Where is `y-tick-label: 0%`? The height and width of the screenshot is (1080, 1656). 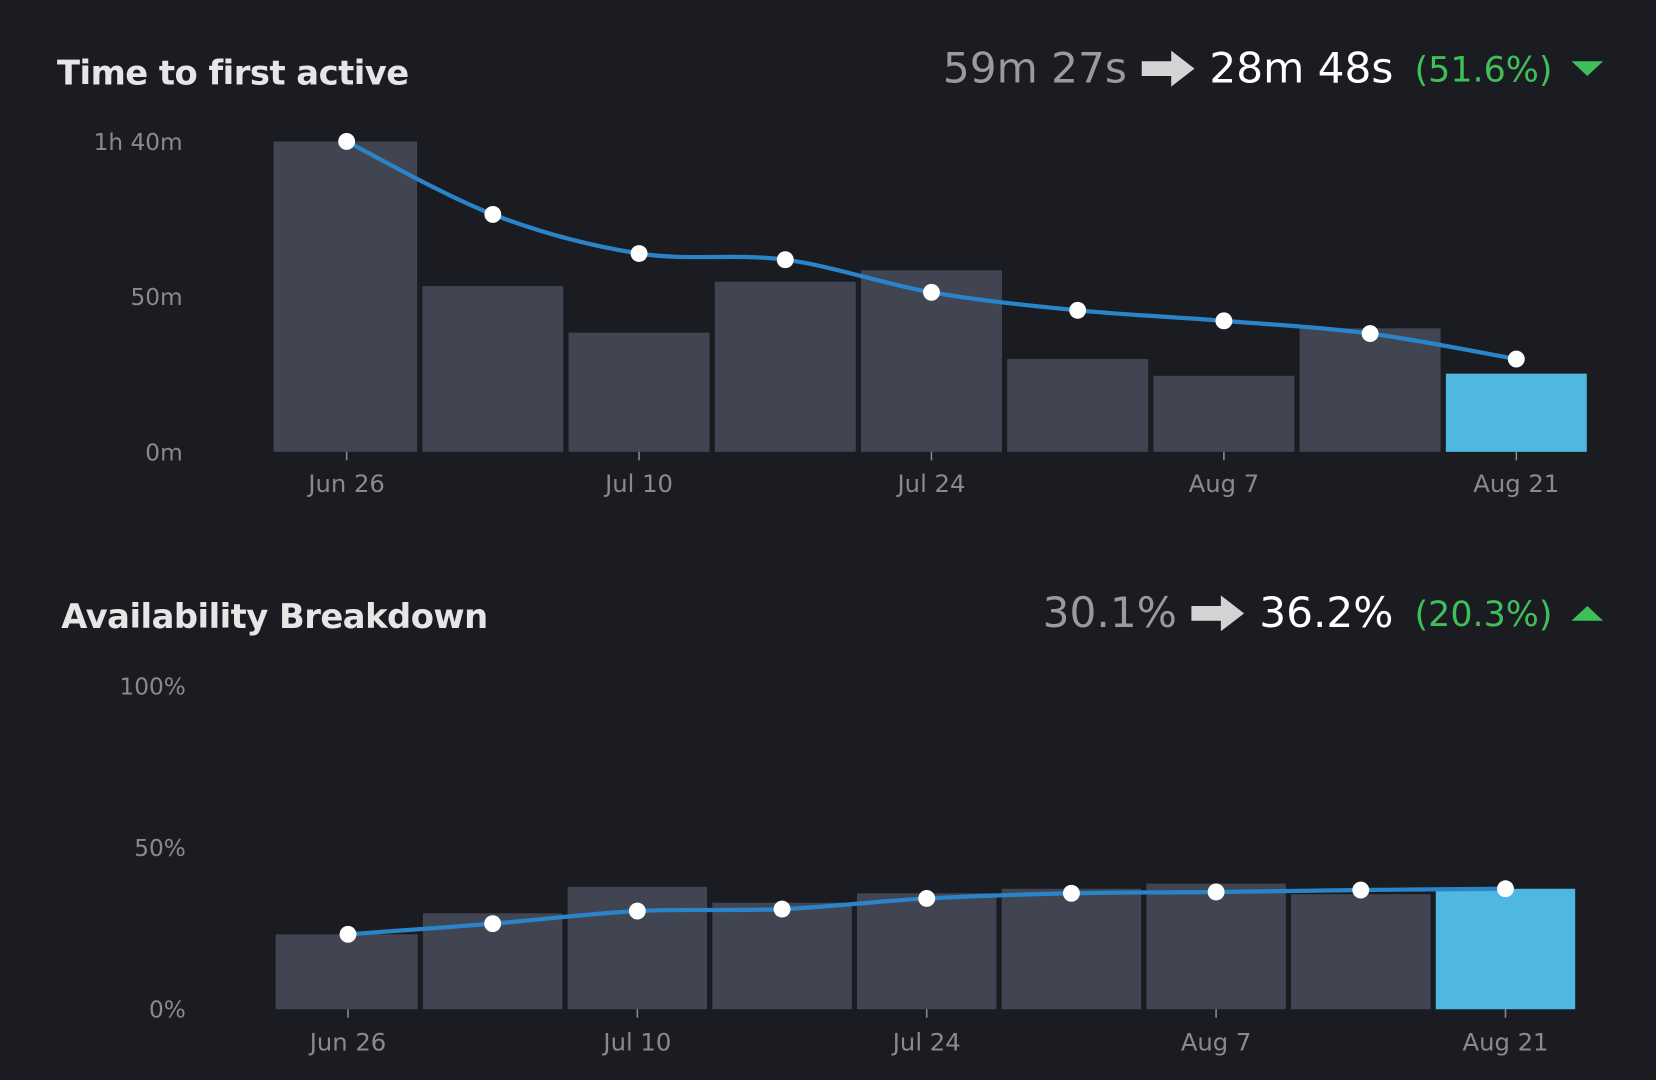 y-tick-label: 0% is located at coordinates (167, 1010).